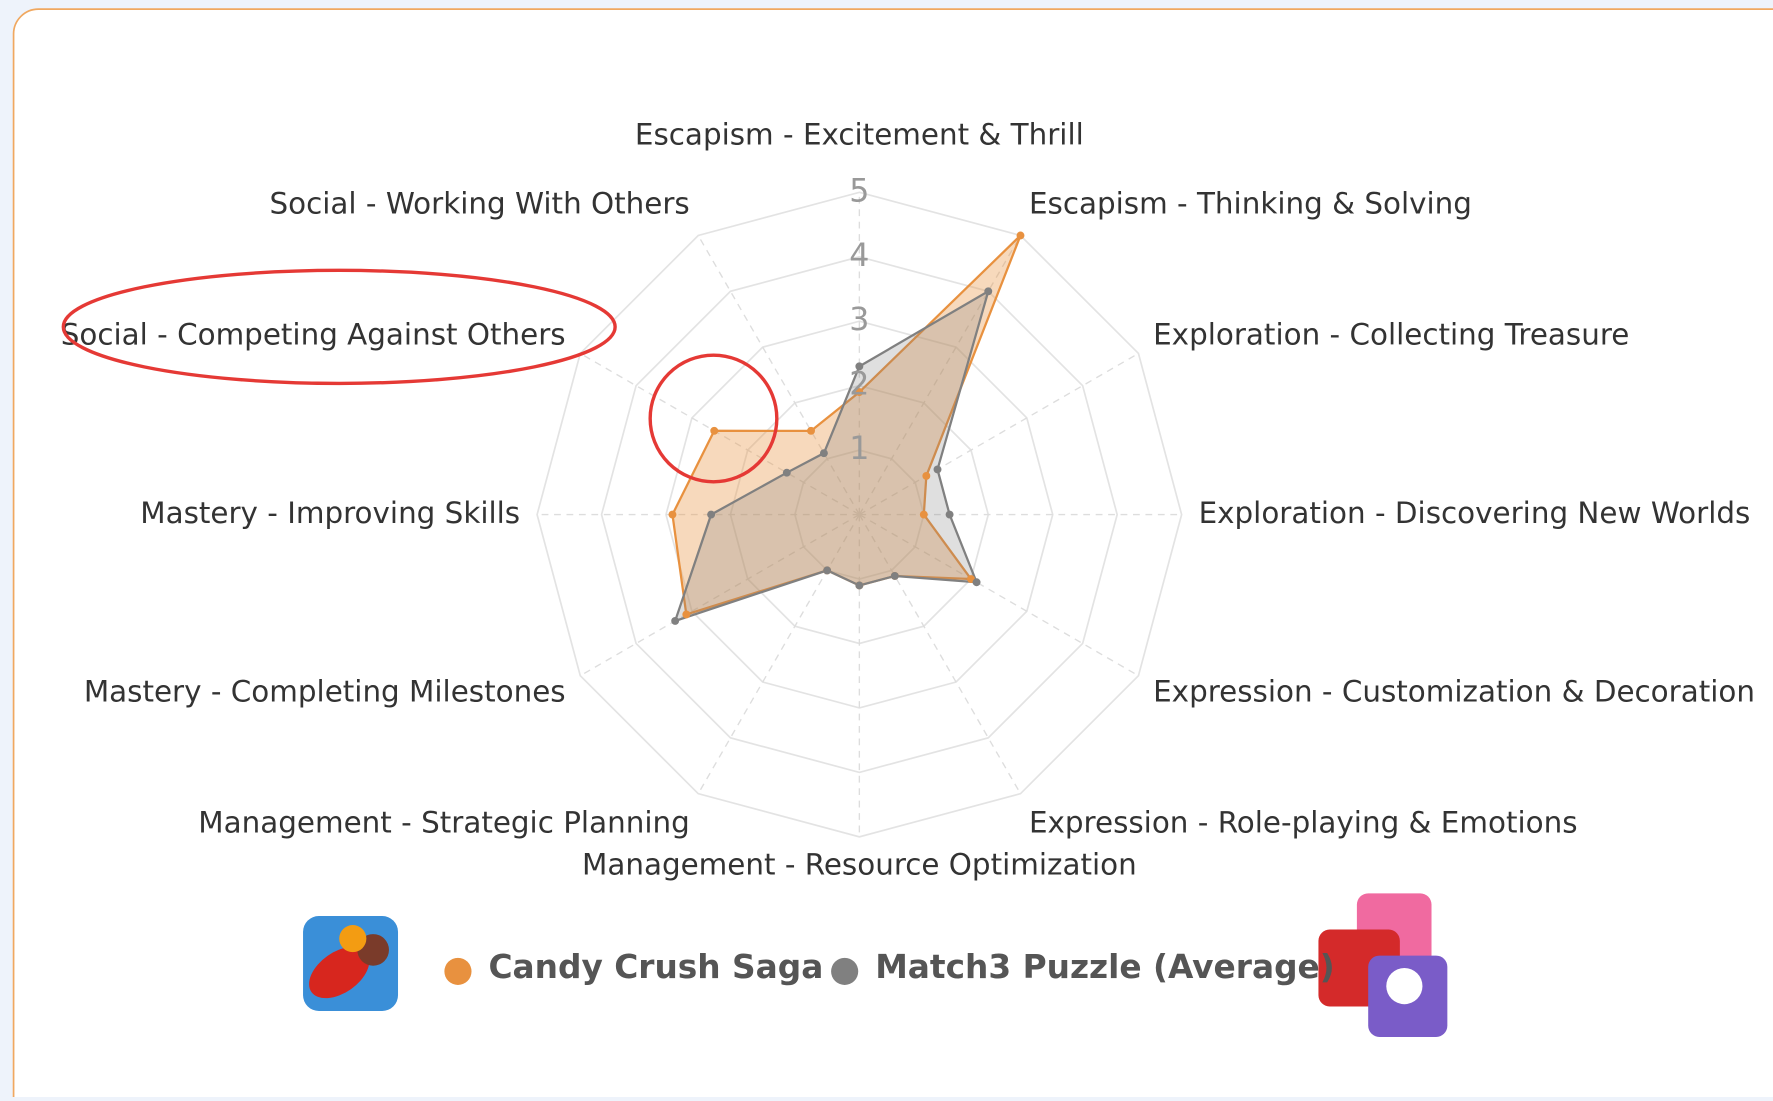 Image resolution: width=1773 pixels, height=1101 pixels. I want to click on category-label: Escapism - Thinking & Solving, so click(1250, 204).